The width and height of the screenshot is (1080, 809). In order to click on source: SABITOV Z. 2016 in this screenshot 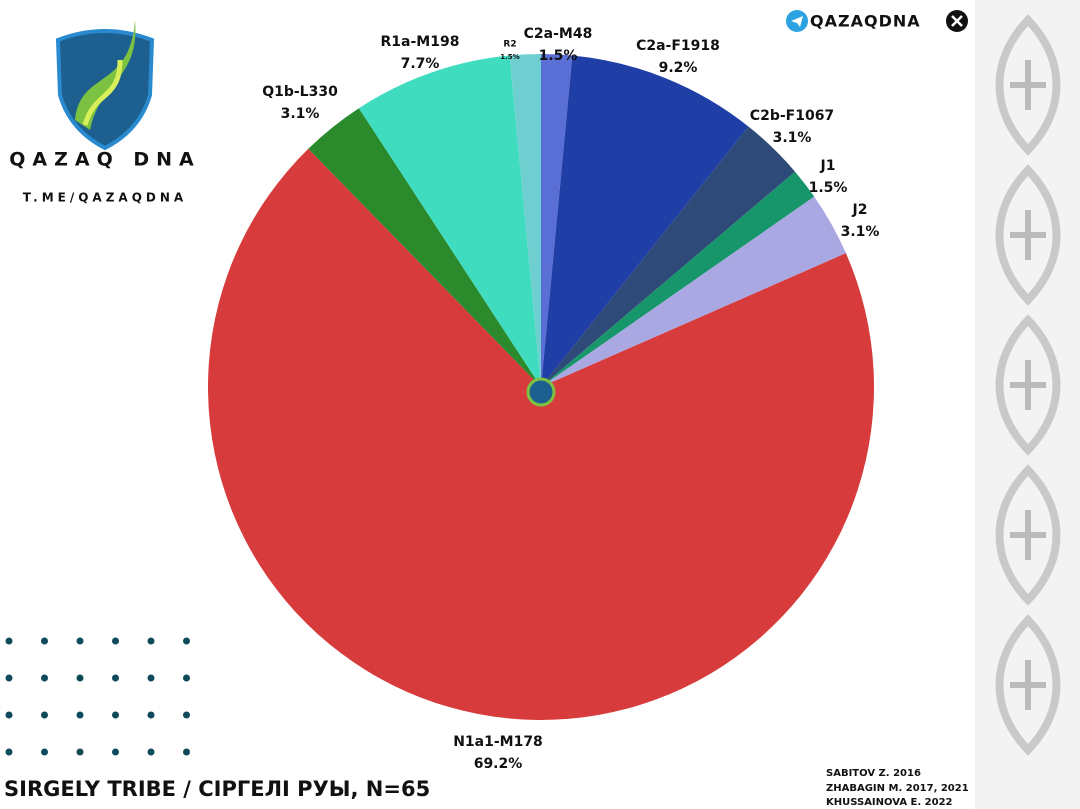, I will do `click(873, 773)`.